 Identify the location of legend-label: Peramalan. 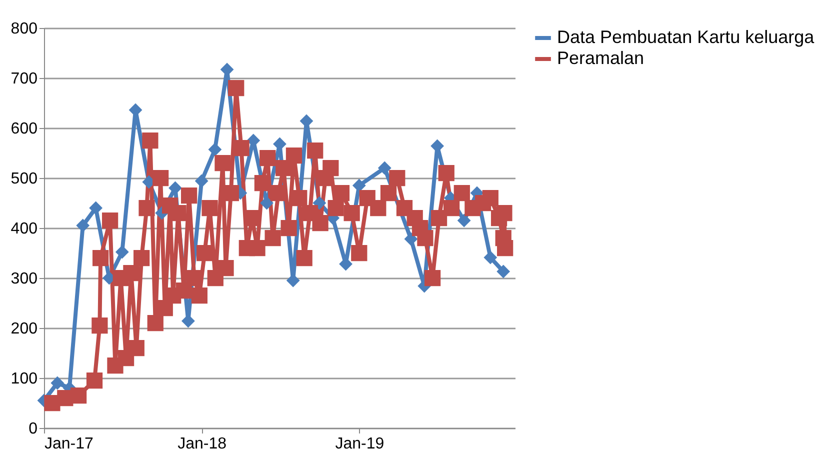
(600, 58).